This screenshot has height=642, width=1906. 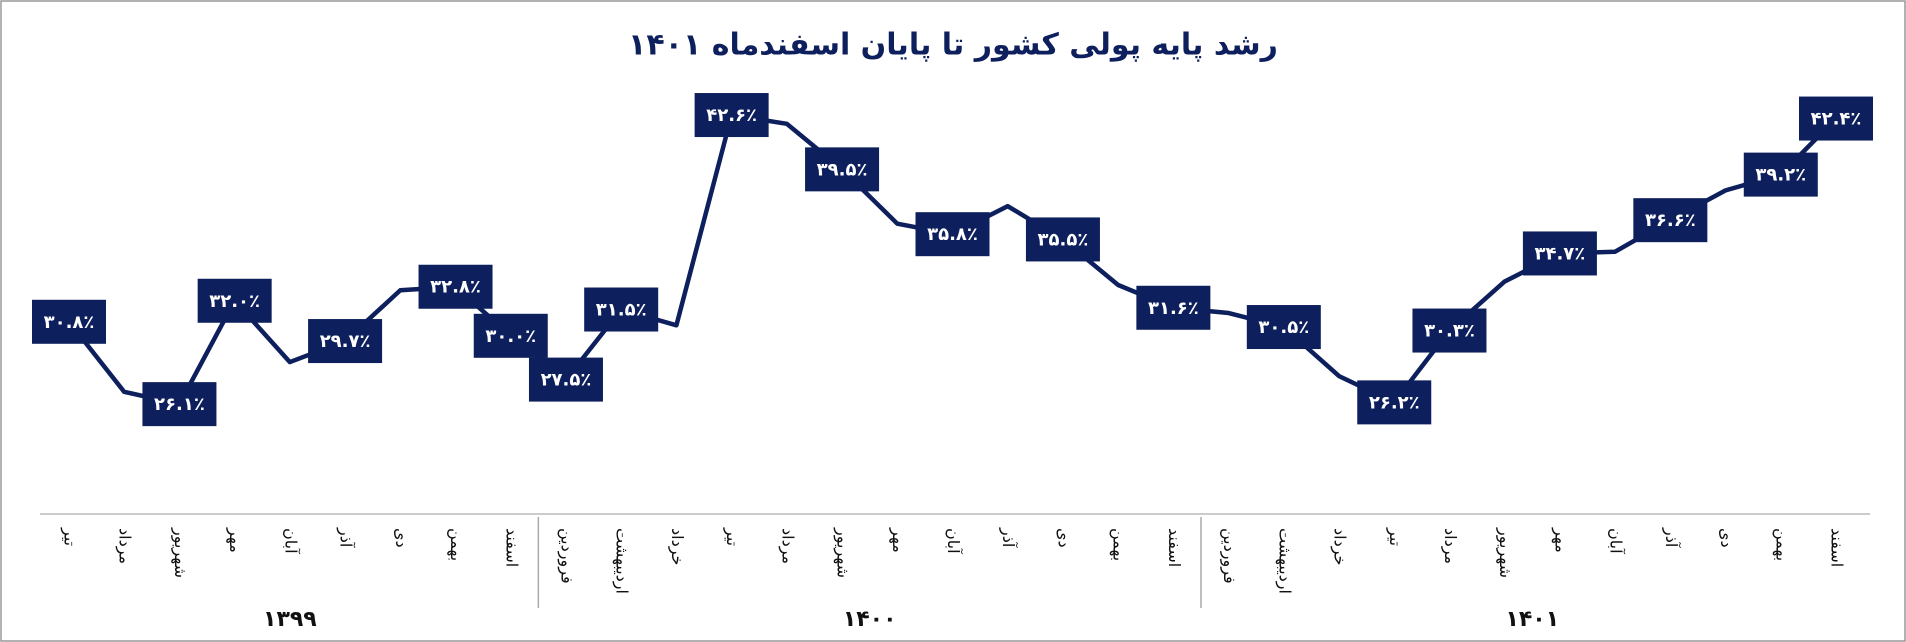 I want to click on value-label: ۳۰.۰٪, so click(x=510, y=336).